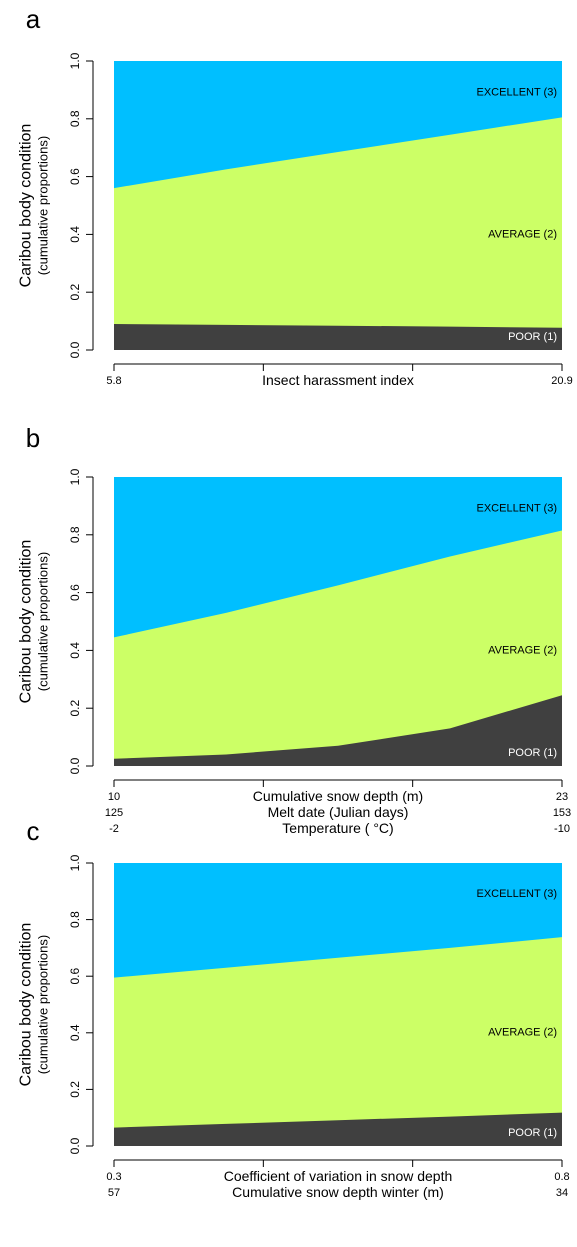  Describe the element at coordinates (562, 1193) in the screenshot. I see `x-tick-label-right: 34` at that location.